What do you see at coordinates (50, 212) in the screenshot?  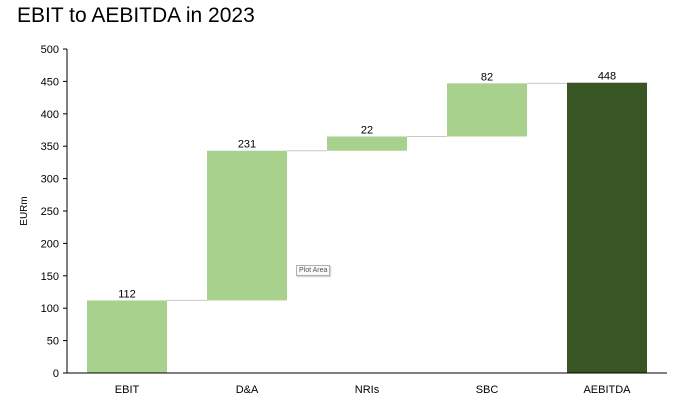 I see `y-tick-label: 250` at bounding box center [50, 212].